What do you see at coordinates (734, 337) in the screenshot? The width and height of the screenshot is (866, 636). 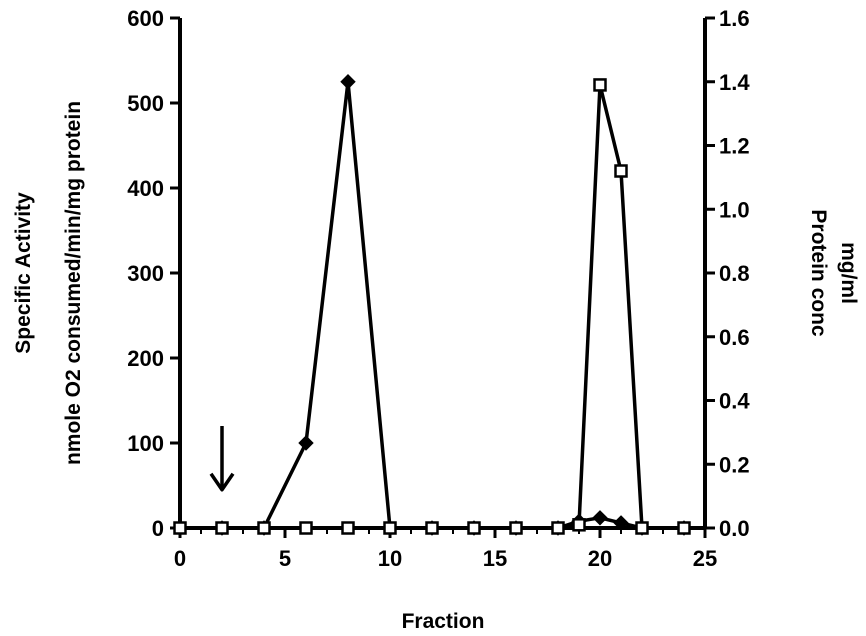 I see `right-y-tick-label: 0.6` at bounding box center [734, 337].